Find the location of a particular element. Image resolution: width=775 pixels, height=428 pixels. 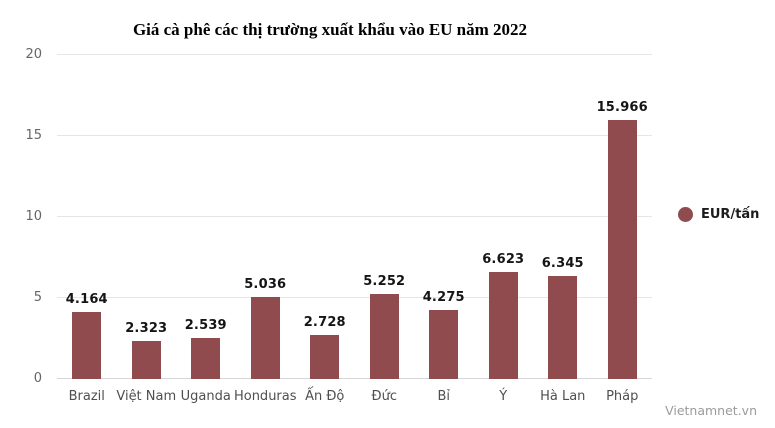

bar-Đức is located at coordinates (384, 336).